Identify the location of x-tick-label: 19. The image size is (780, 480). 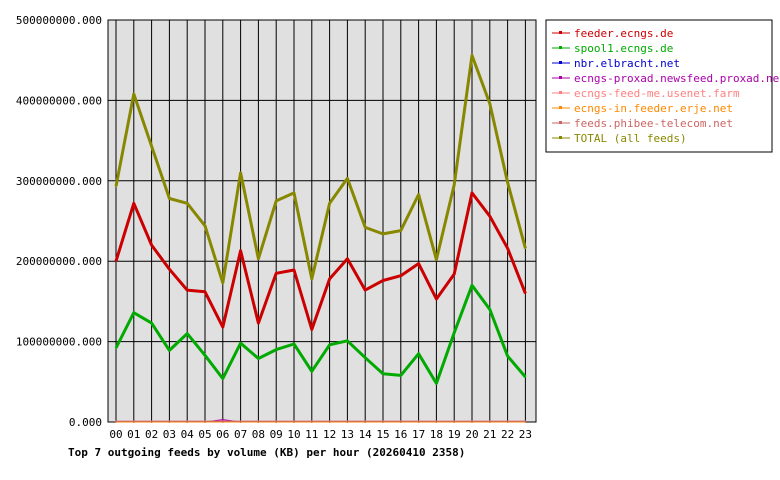
(454, 434).